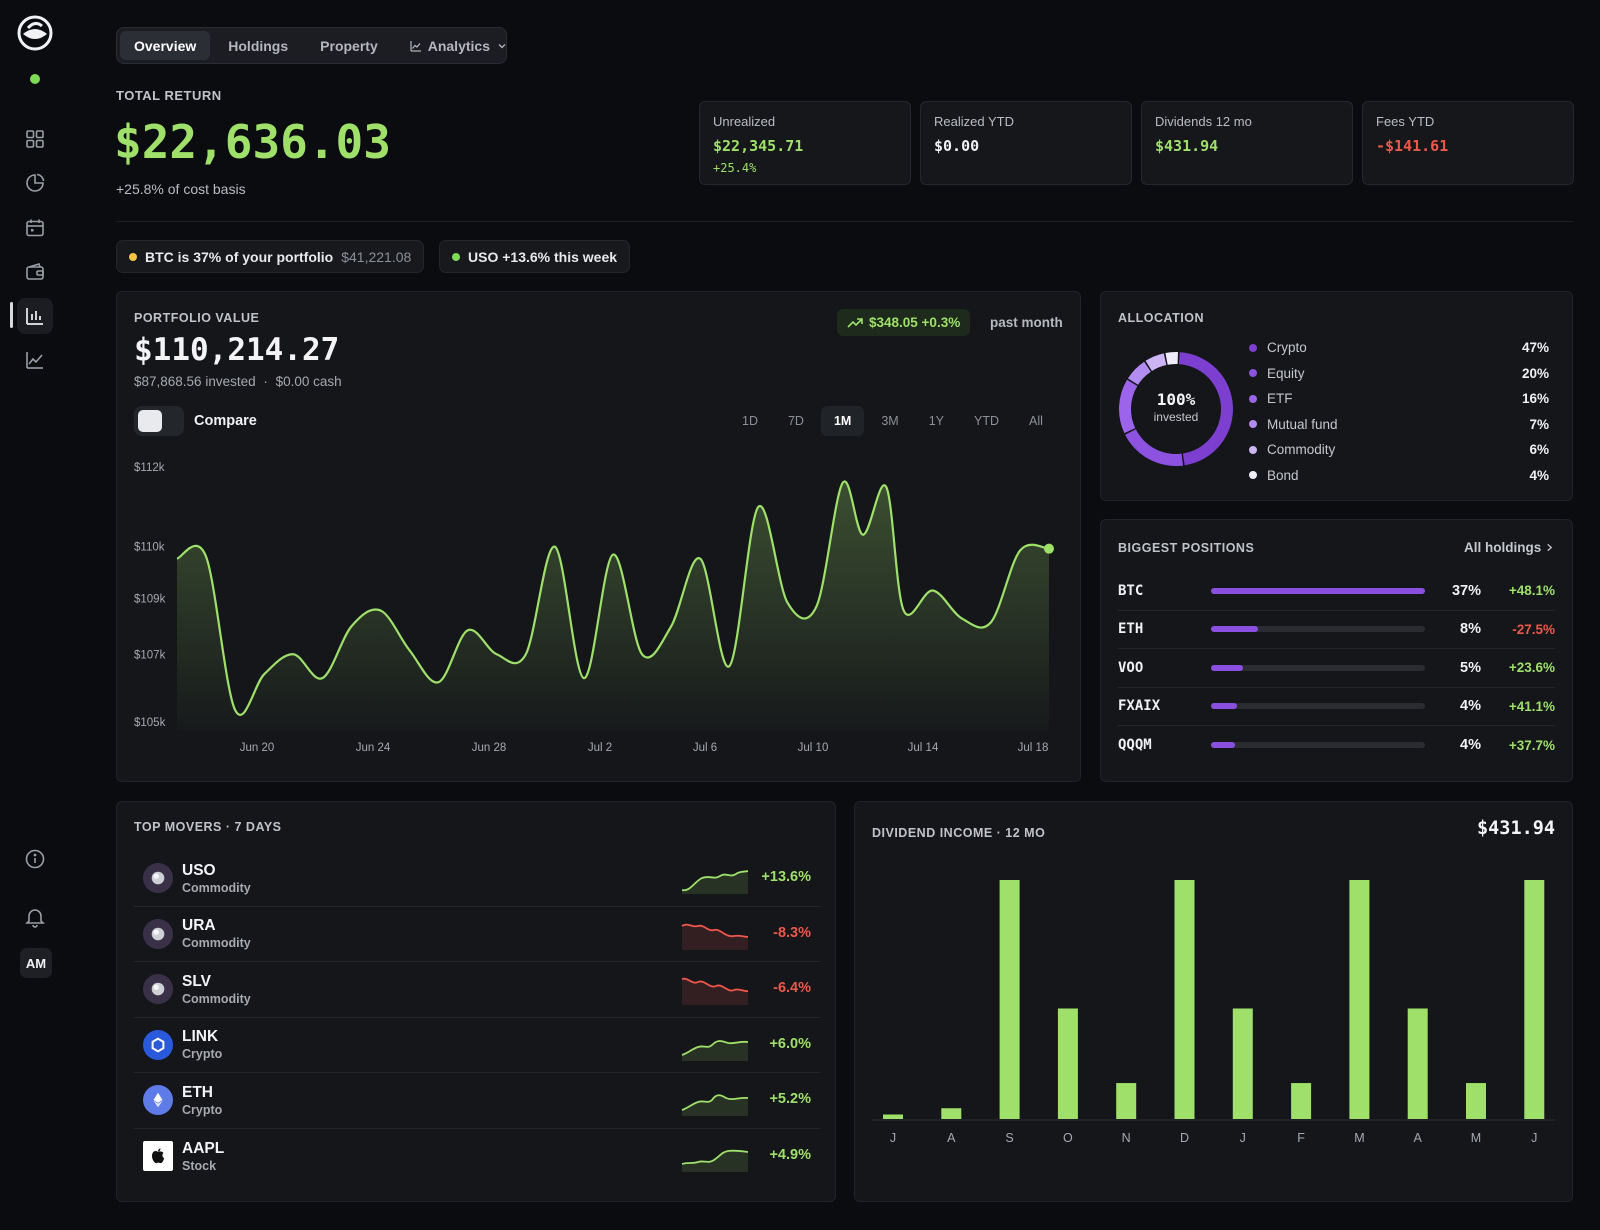 This screenshot has width=1600, height=1230. What do you see at coordinates (1336, 668) in the screenshot?
I see `position-row: VOO 5% +23.6%` at bounding box center [1336, 668].